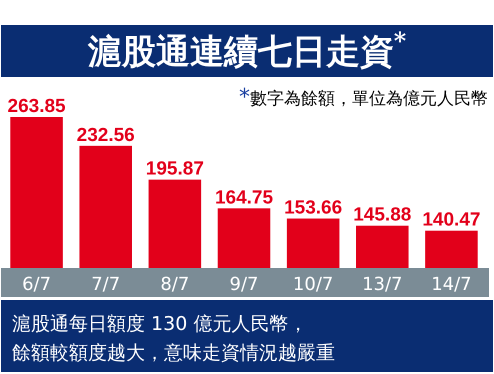 This screenshot has width=494, height=374. What do you see at coordinates (451, 284) in the screenshot?
I see `x-tick-label: 14/7` at bounding box center [451, 284].